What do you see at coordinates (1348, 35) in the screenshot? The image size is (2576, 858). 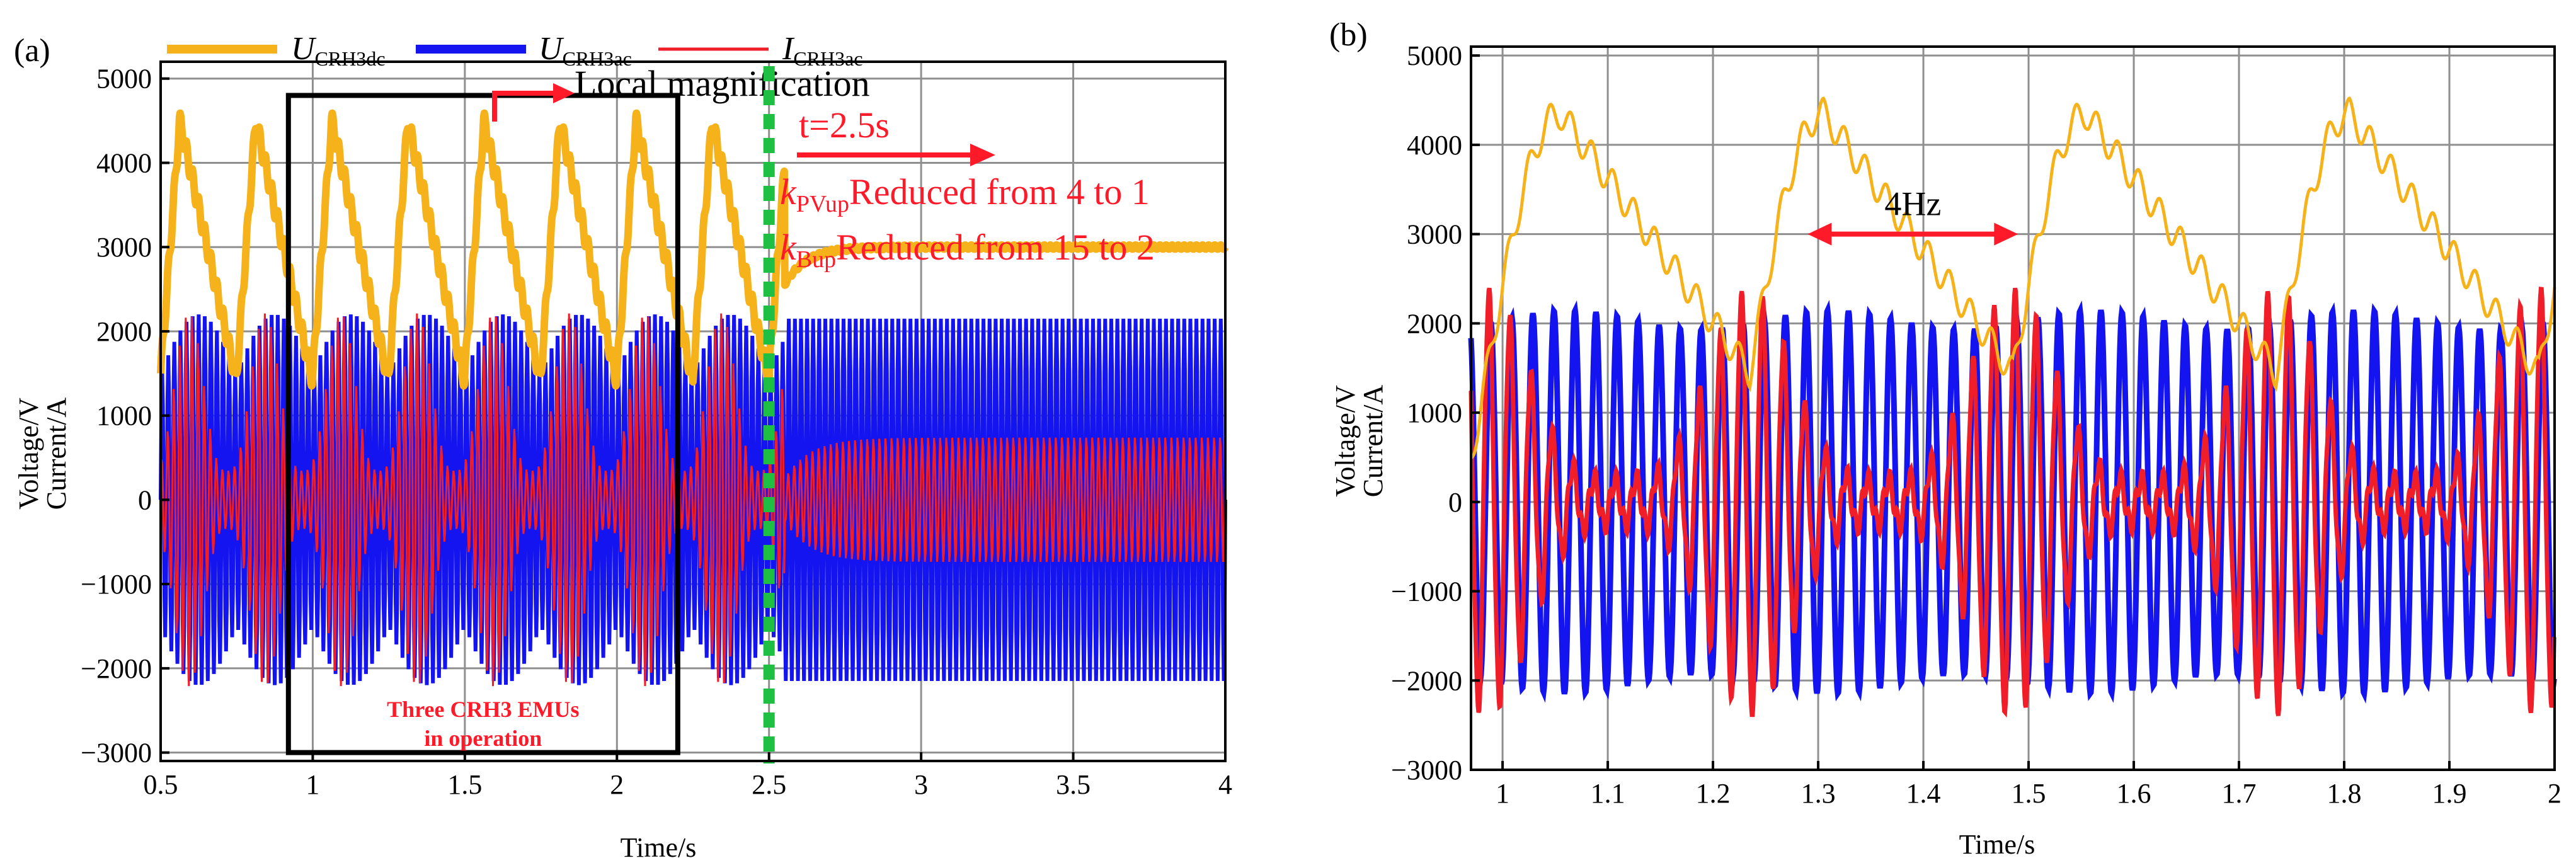 I see `panel-label-b: (b)` at bounding box center [1348, 35].